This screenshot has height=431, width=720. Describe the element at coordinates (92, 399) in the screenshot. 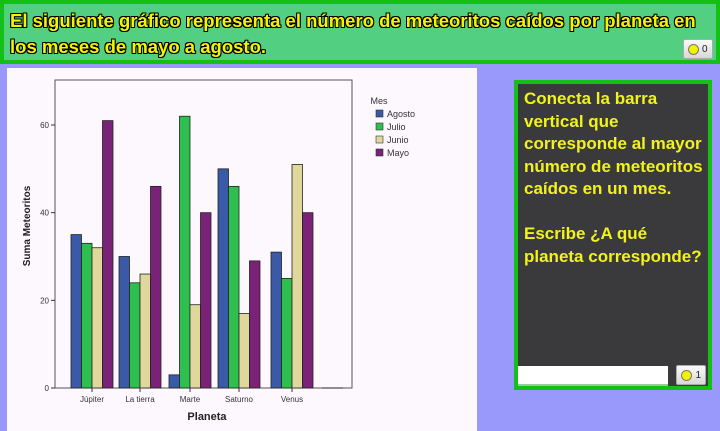

I see `x-tick-label: Júpiter` at that location.